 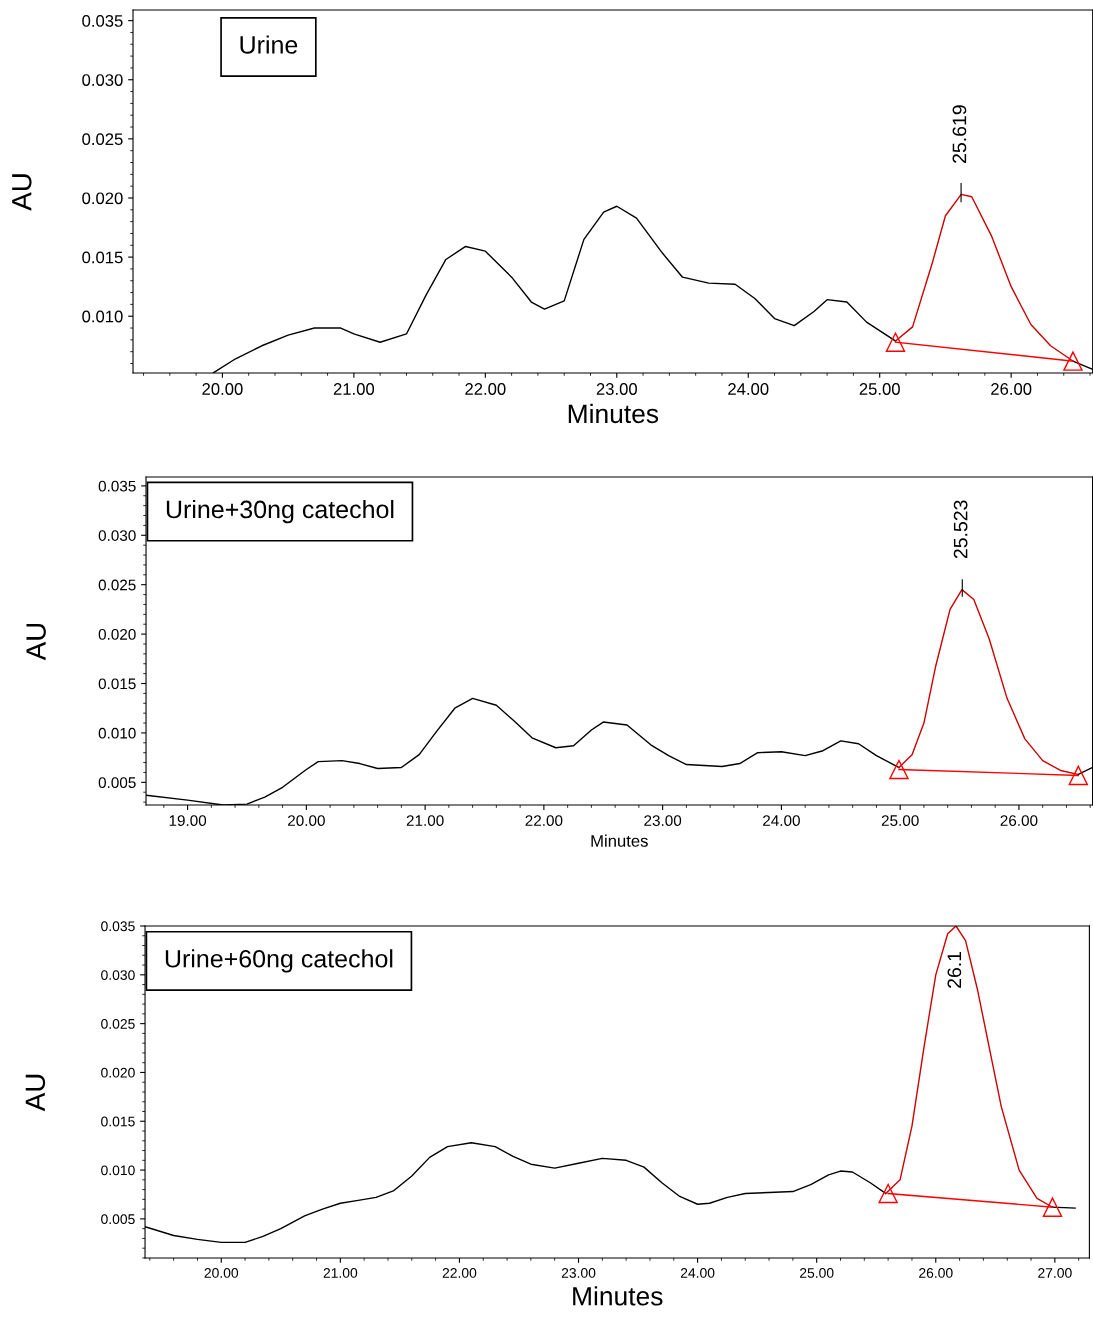 What do you see at coordinates (954, 969) in the screenshot?
I see `annotation: 26.1` at bounding box center [954, 969].